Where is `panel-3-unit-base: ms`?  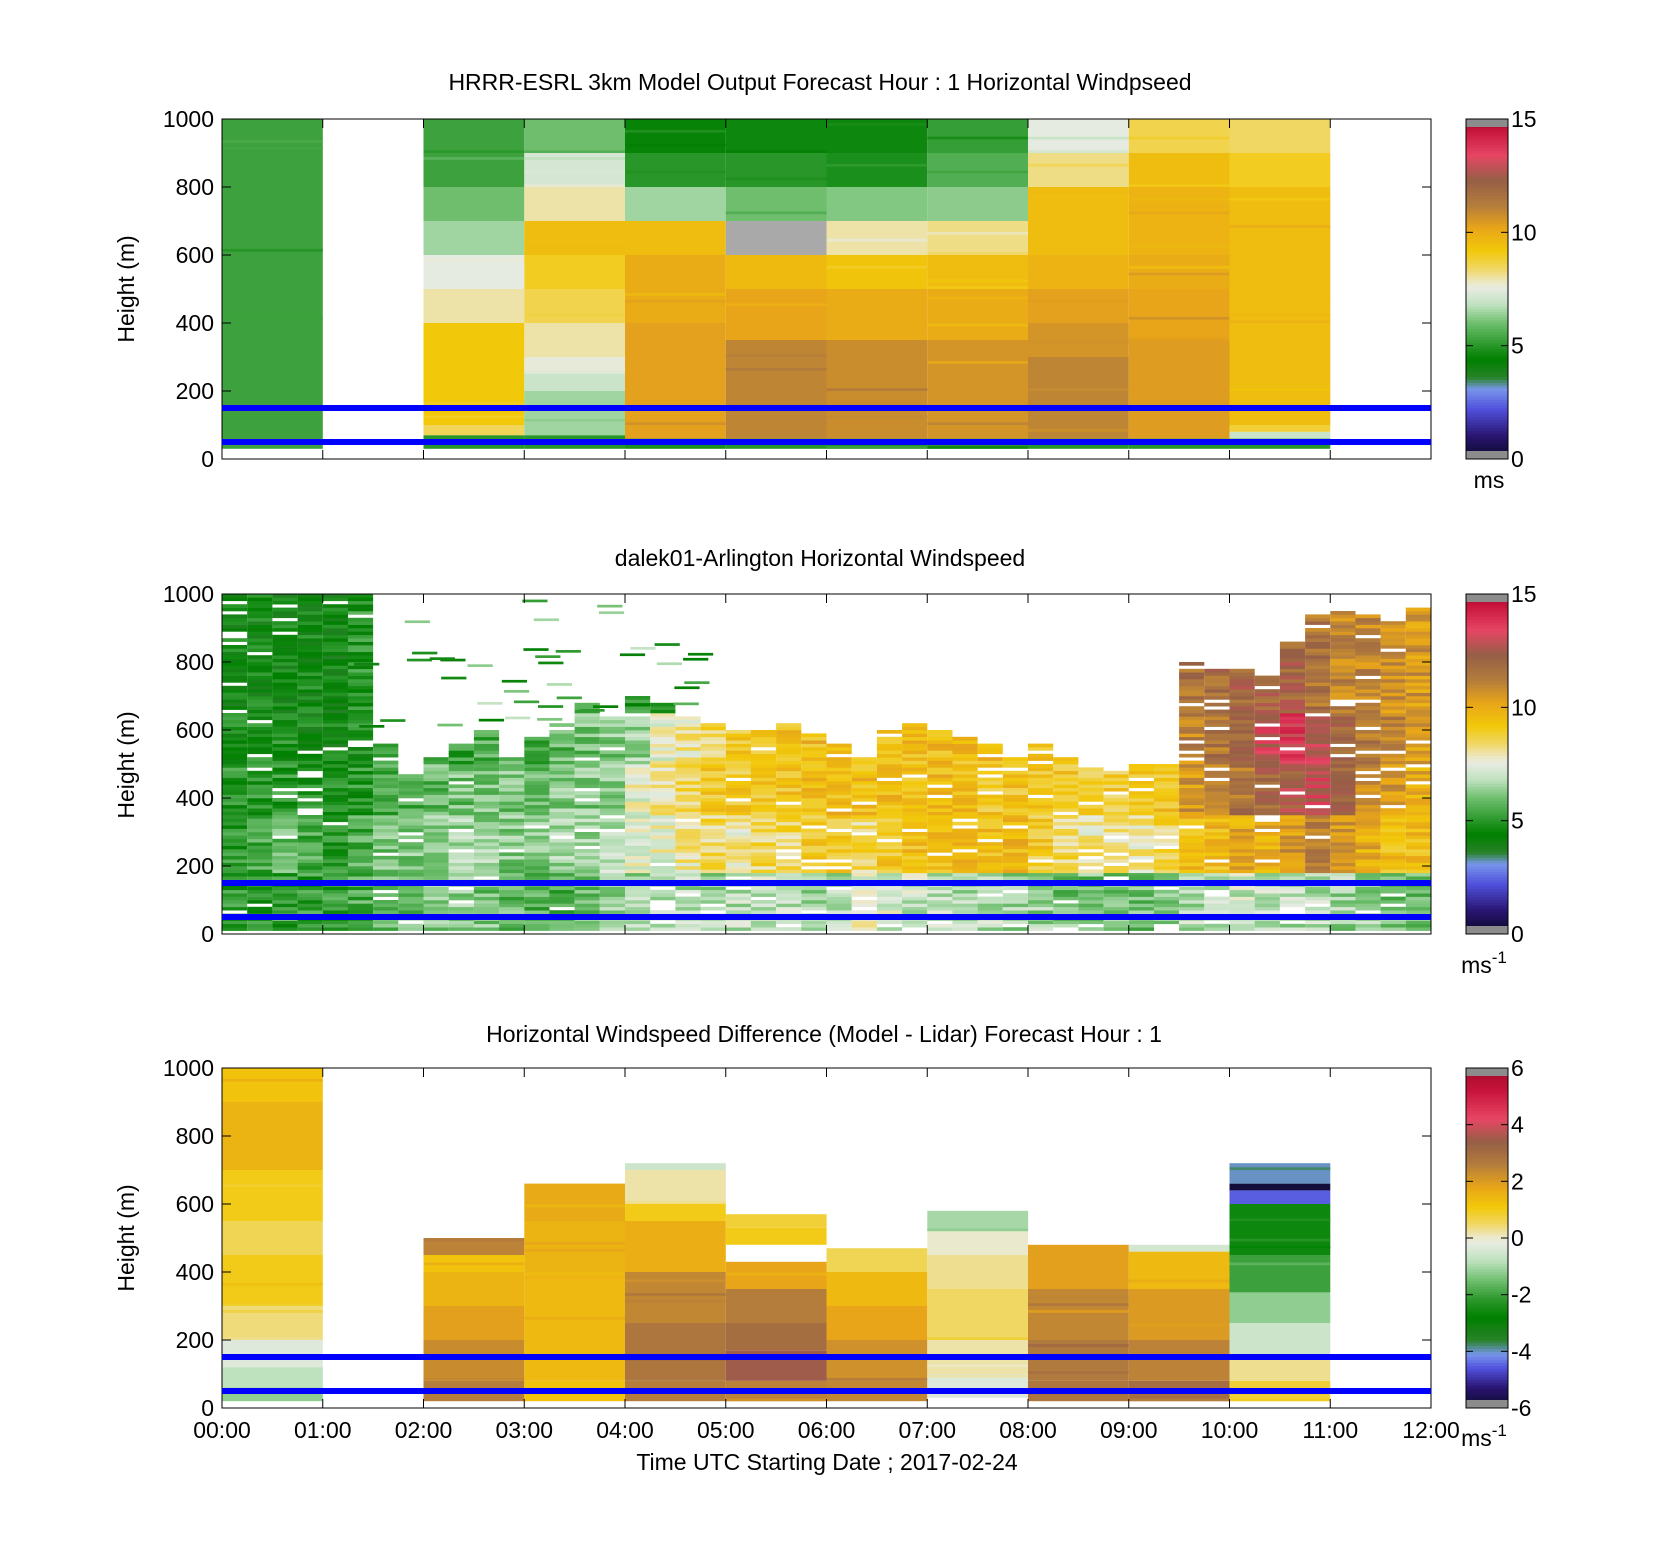
panel-3-unit-base: ms is located at coordinates (1476, 1438).